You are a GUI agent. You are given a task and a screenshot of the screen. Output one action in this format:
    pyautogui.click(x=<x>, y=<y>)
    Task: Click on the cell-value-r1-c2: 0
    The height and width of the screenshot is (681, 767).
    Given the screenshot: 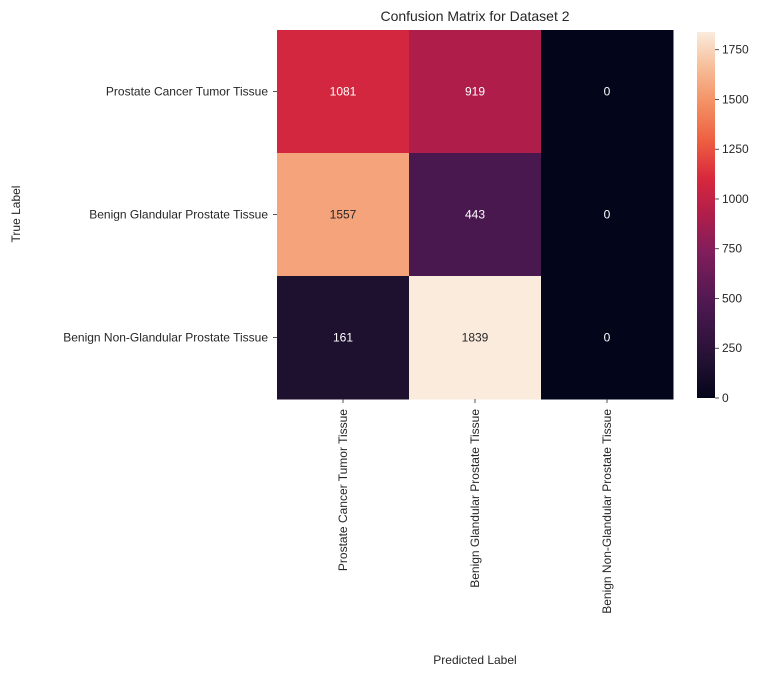 What is the action you would take?
    pyautogui.click(x=607, y=215)
    